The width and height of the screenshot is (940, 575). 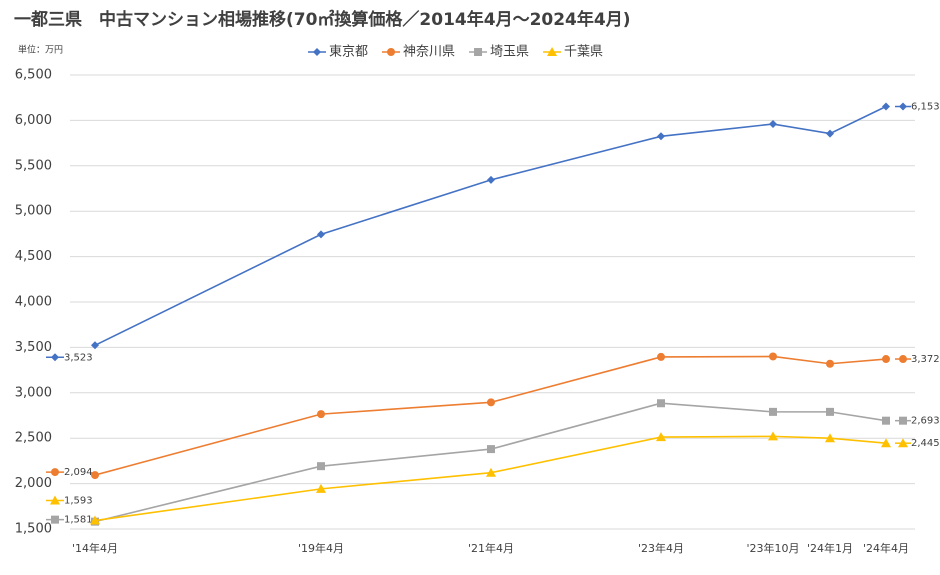 What do you see at coordinates (33, 120) in the screenshot?
I see `y-tick-label: 6,000` at bounding box center [33, 120].